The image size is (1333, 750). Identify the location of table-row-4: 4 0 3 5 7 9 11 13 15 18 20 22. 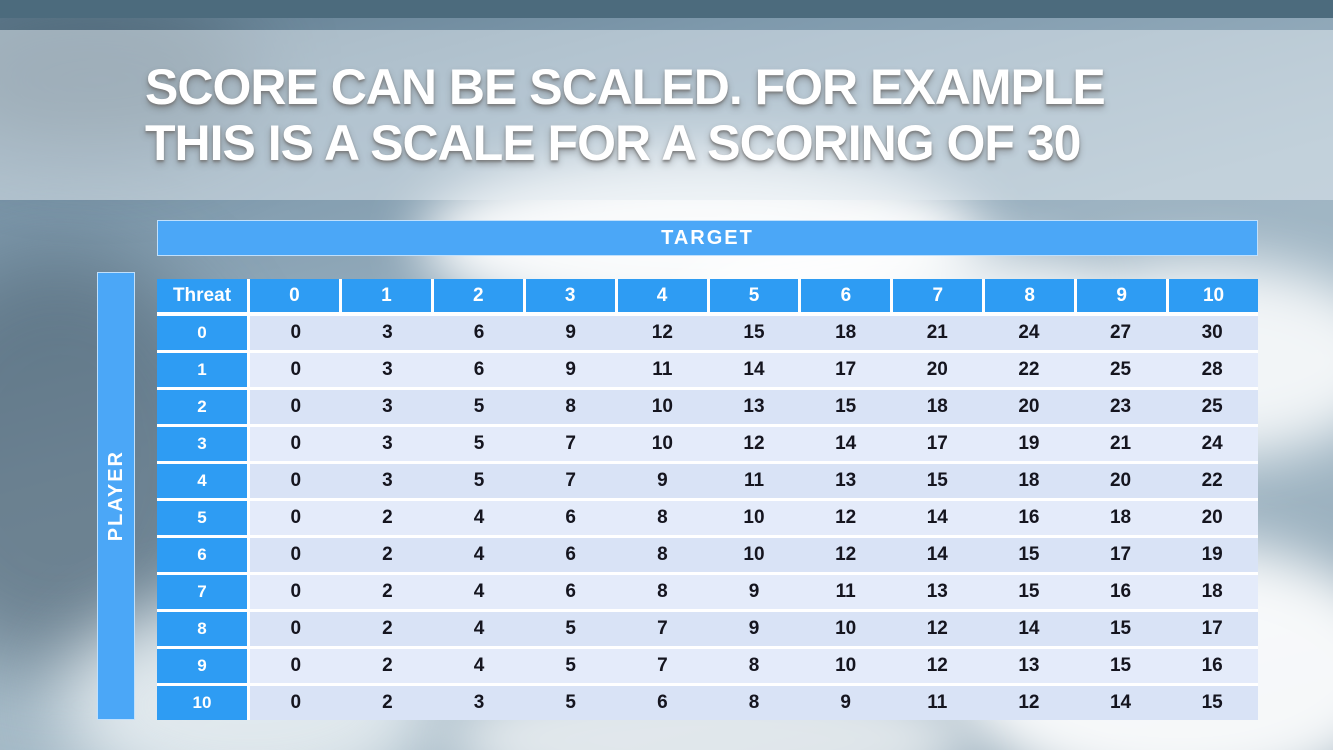
(707, 481).